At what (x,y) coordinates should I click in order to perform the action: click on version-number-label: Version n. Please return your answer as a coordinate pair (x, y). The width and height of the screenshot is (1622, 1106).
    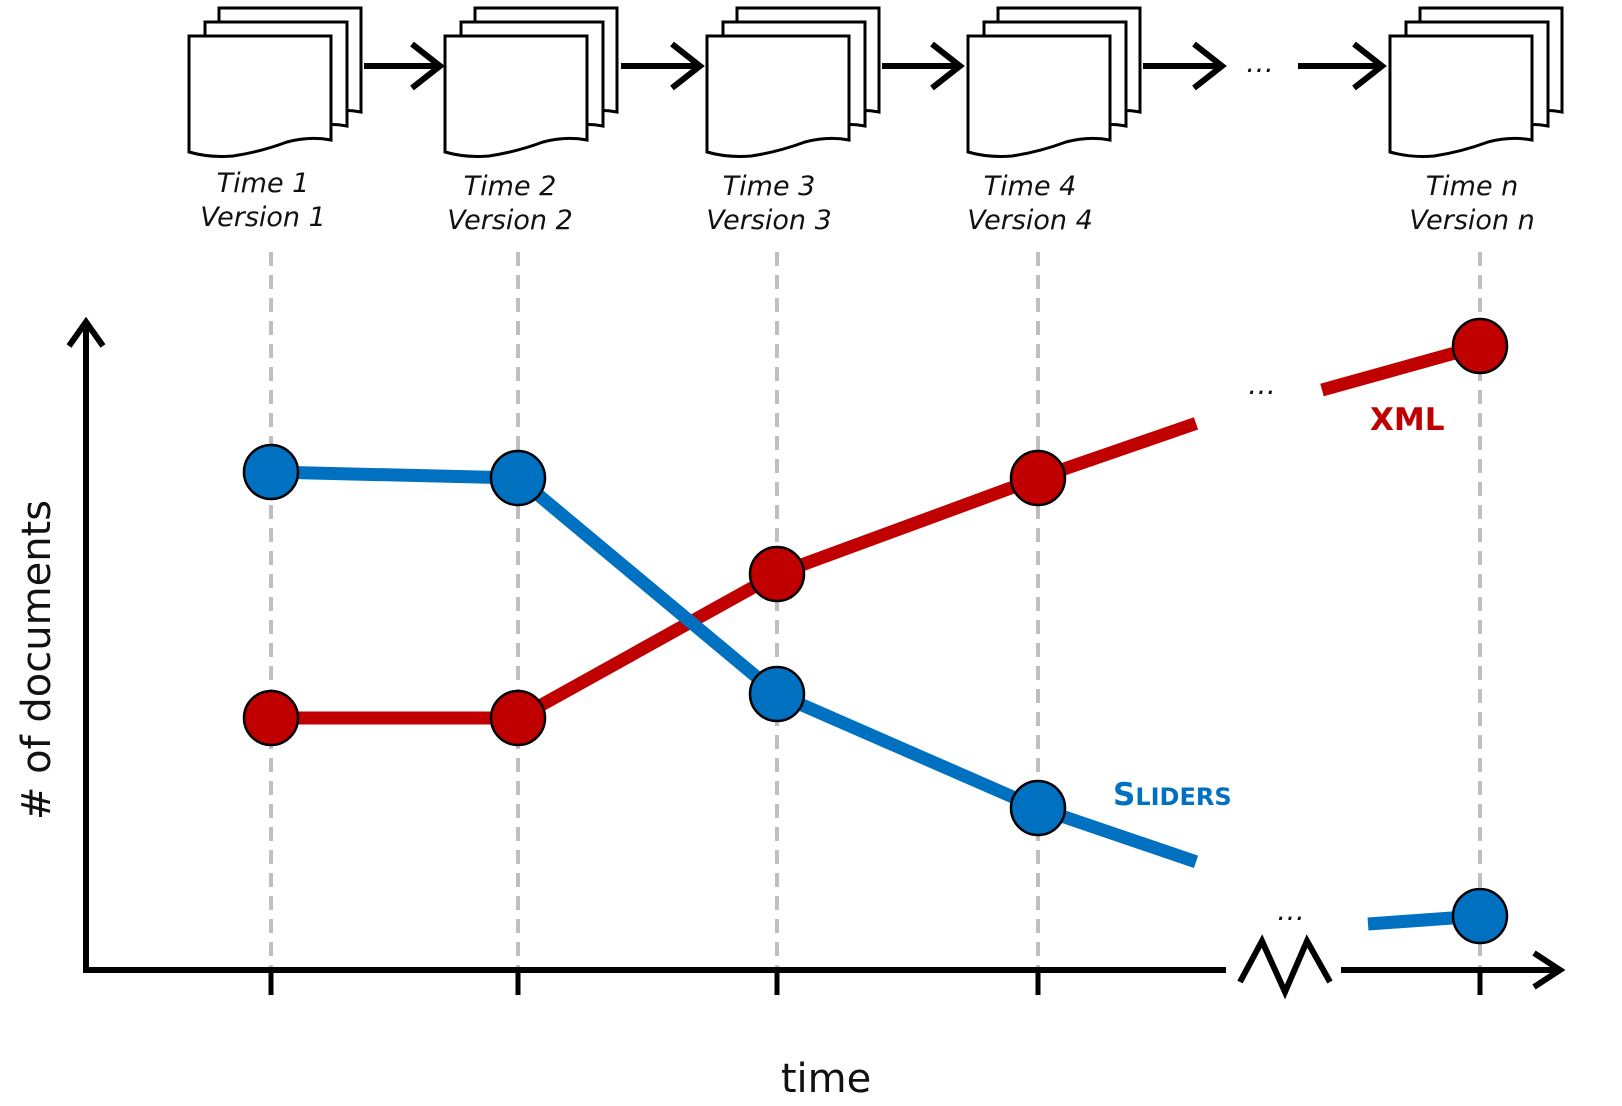
    Looking at the image, I should click on (1472, 220).